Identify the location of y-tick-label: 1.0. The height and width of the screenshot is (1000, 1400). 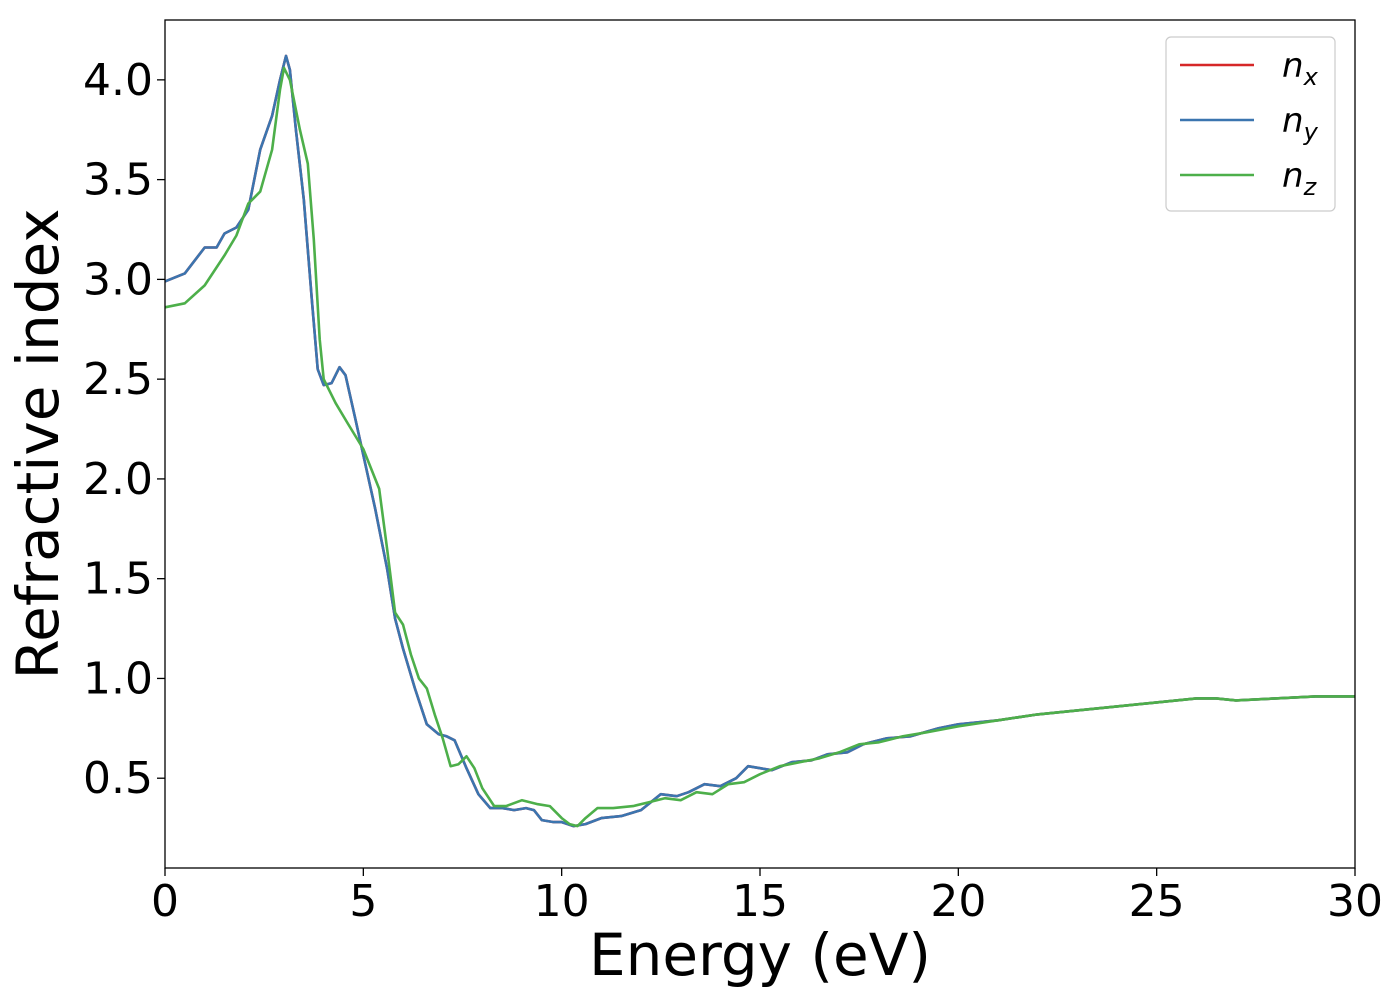
(118, 678).